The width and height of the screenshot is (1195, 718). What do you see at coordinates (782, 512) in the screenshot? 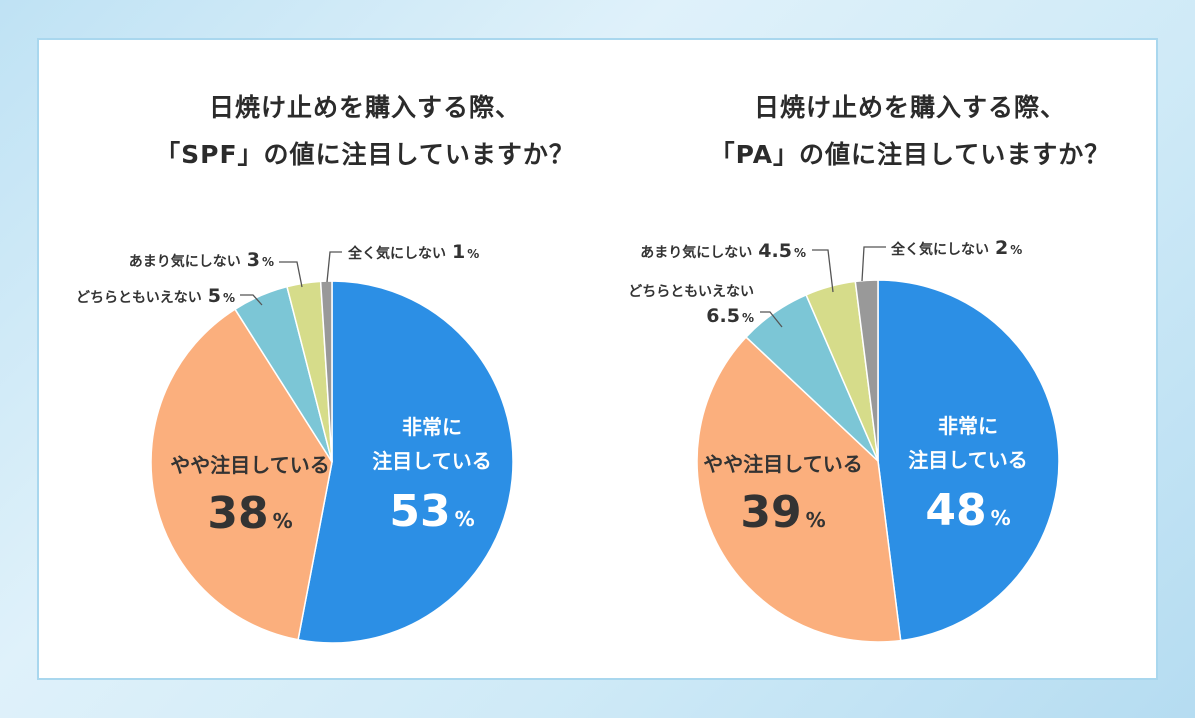
I see `slice-value: 39%` at bounding box center [782, 512].